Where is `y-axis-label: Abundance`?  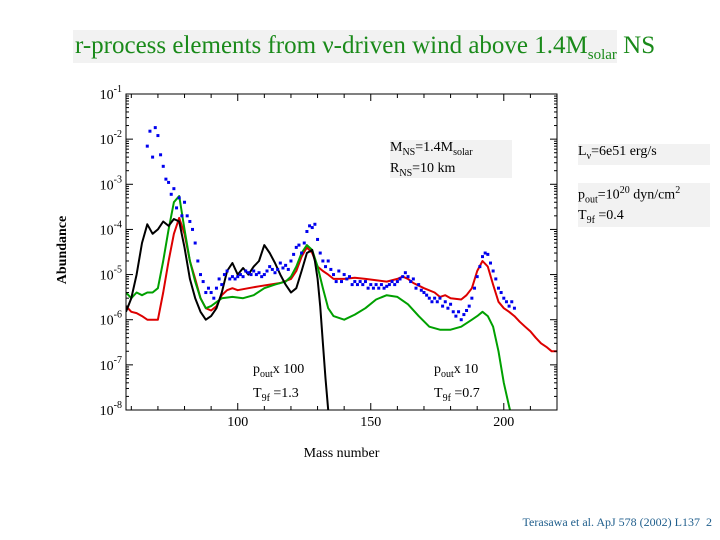
y-axis-label: Abundance is located at coordinates (62, 250).